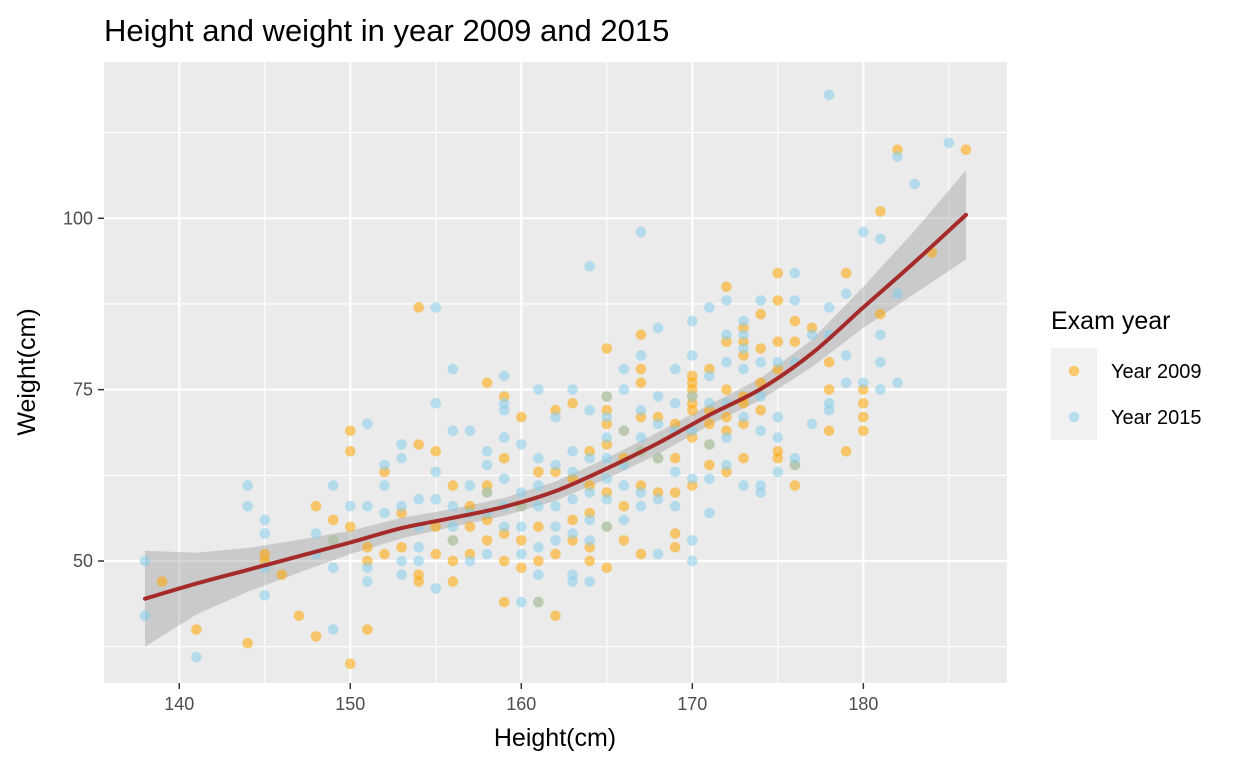 The height and width of the screenshot is (768, 1248). What do you see at coordinates (83, 561) in the screenshot?
I see `y-tick-label: 50` at bounding box center [83, 561].